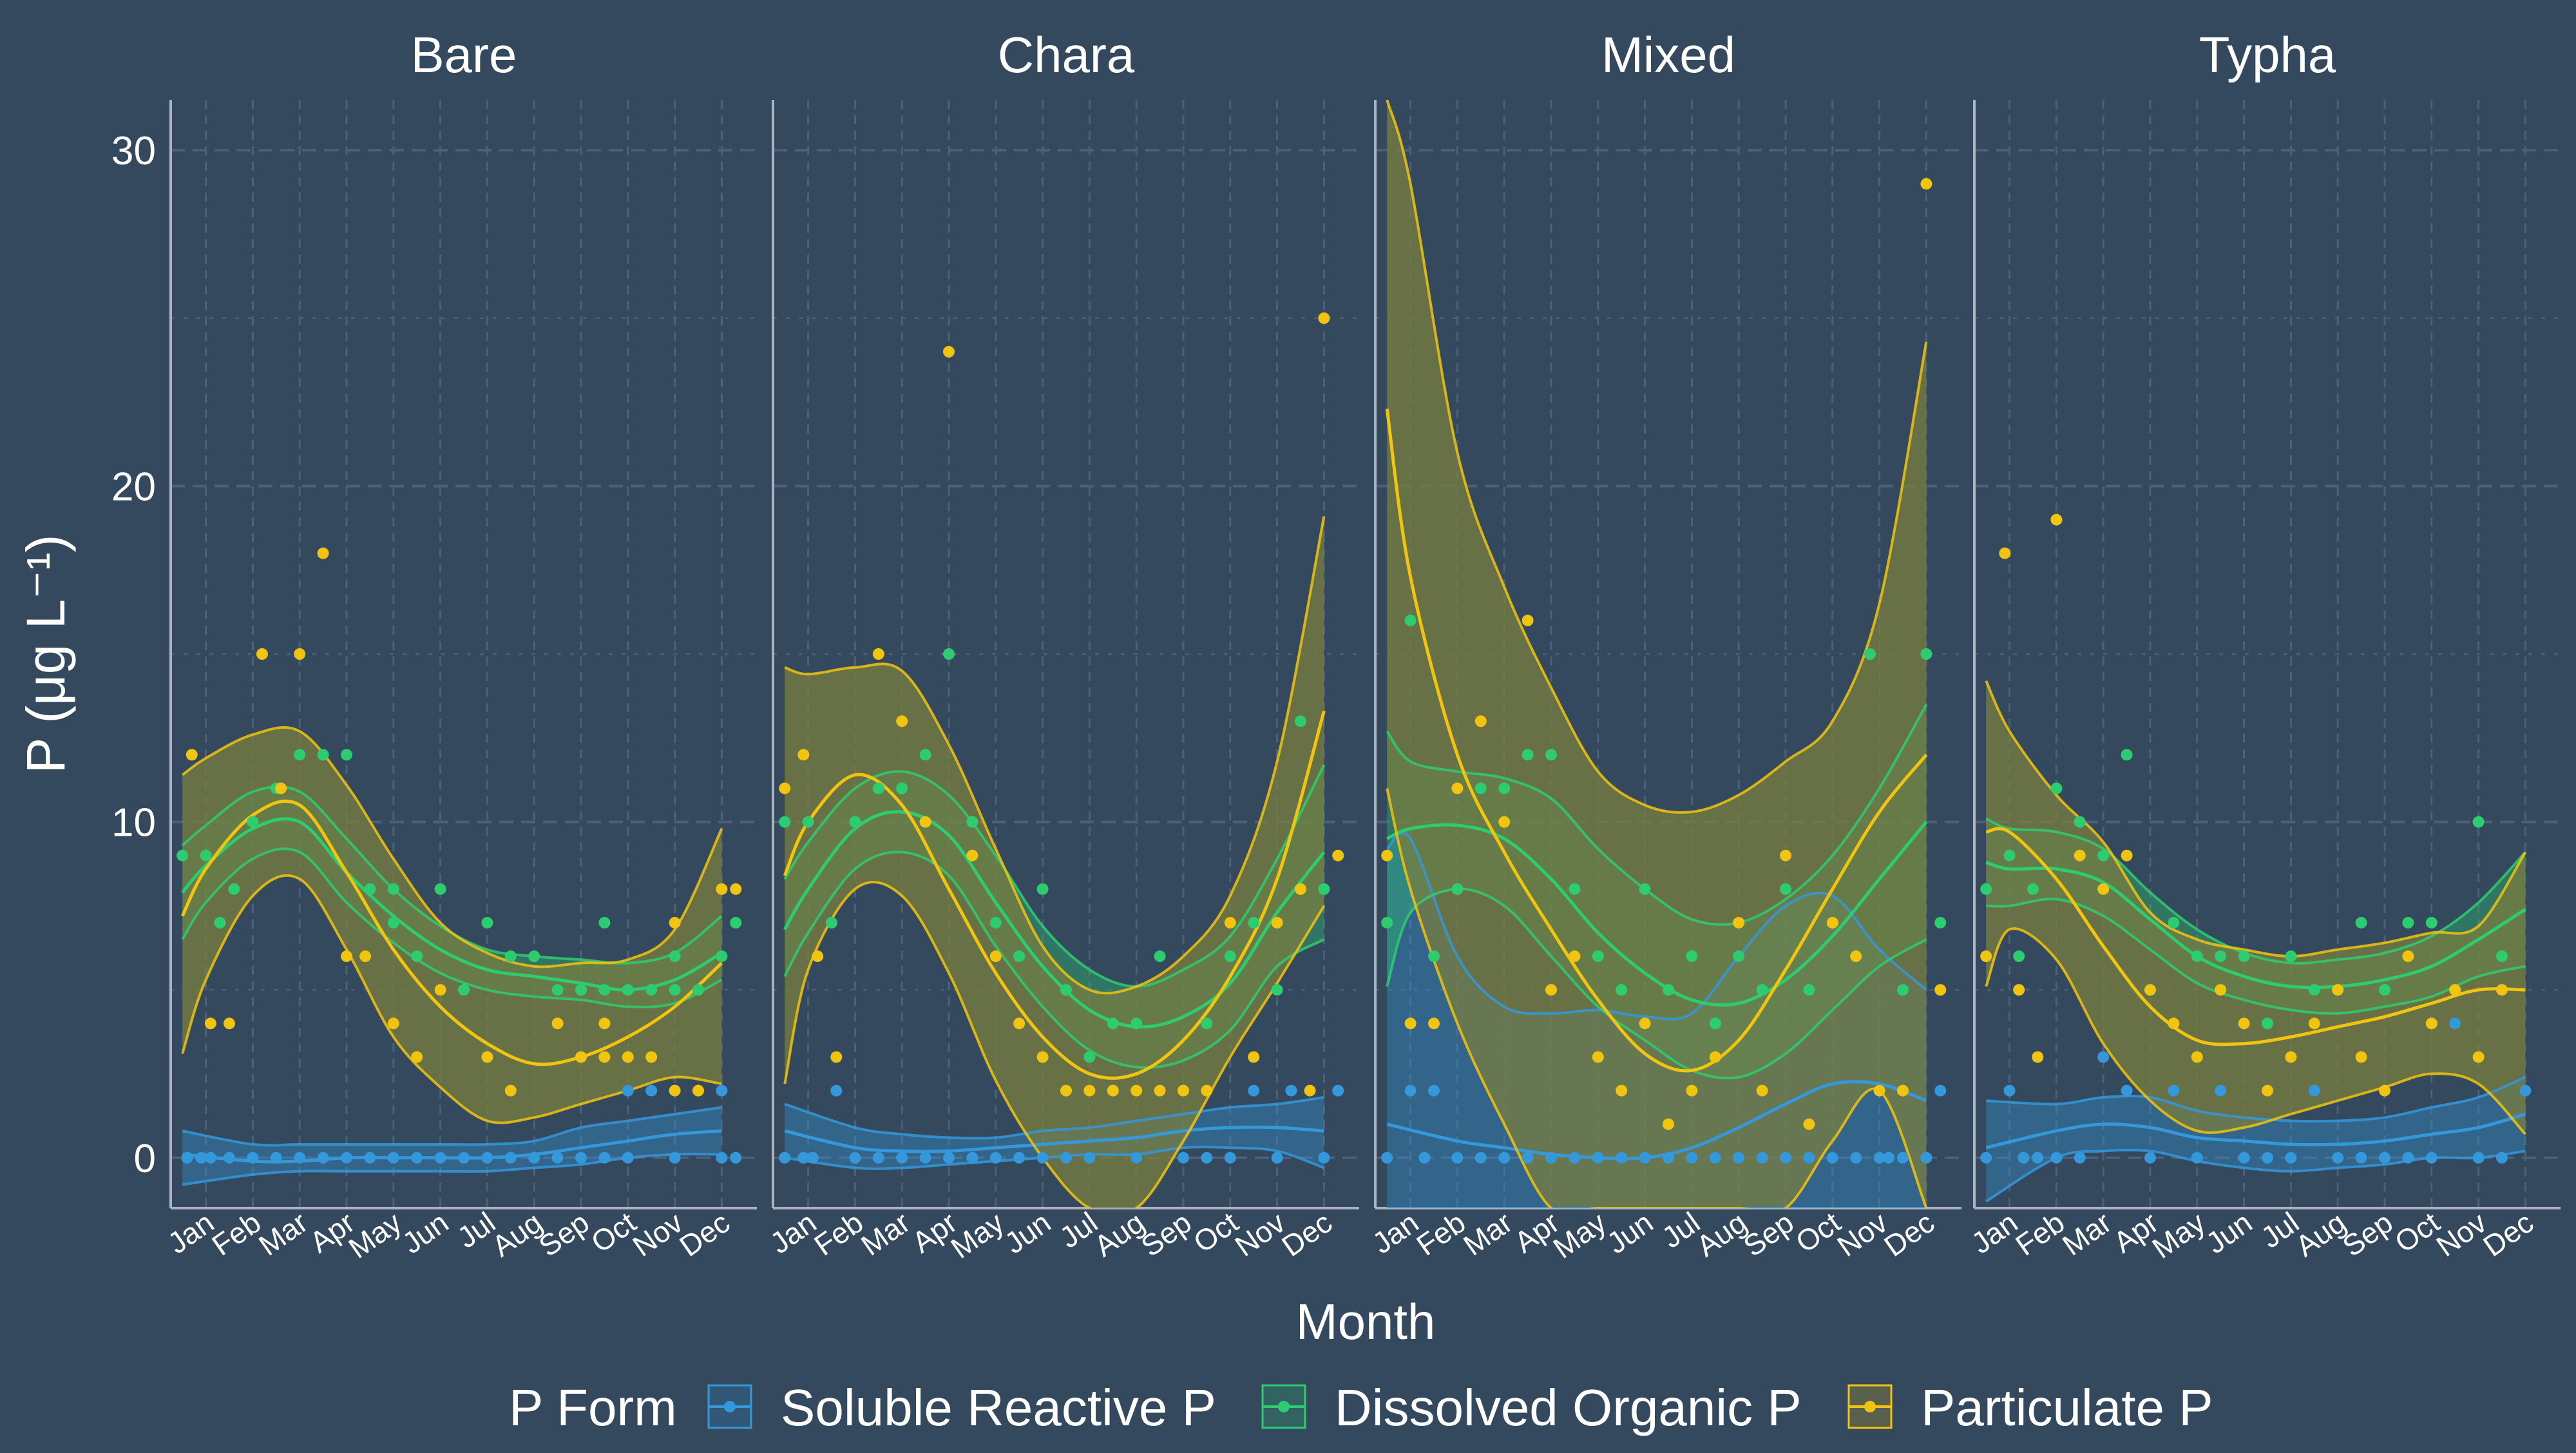 The height and width of the screenshot is (1453, 2576). Describe the element at coordinates (1768, 1235) in the screenshot. I see `x-tick-label: Sep` at that location.